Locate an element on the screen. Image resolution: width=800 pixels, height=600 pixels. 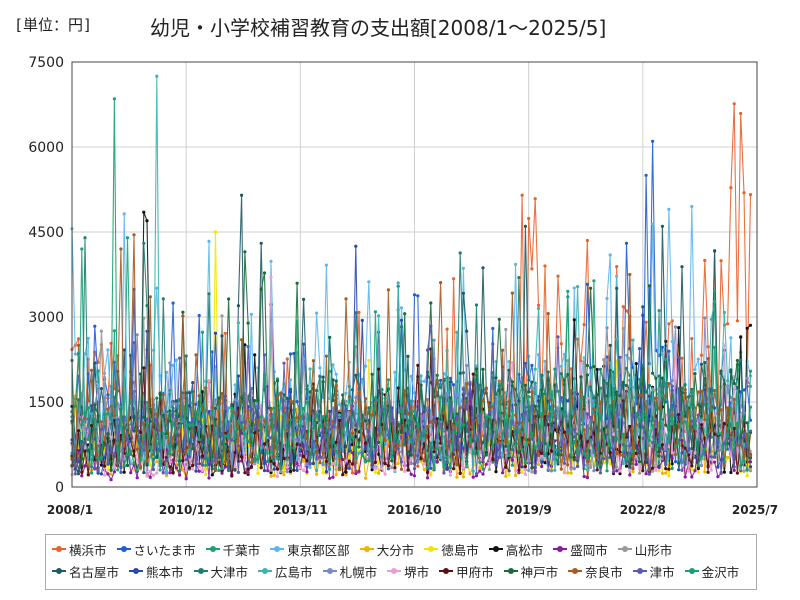
legend-item: 横浜市 is located at coordinates (79, 549).